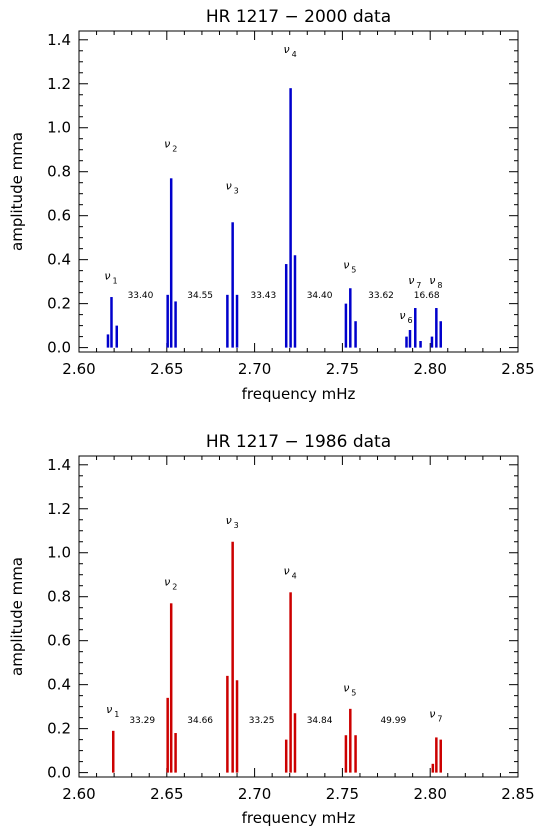 Image resolution: width=541 pixels, height=831 pixels. What do you see at coordinates (142, 721) in the screenshot?
I see `spacing-annotation: 33.29` at bounding box center [142, 721].